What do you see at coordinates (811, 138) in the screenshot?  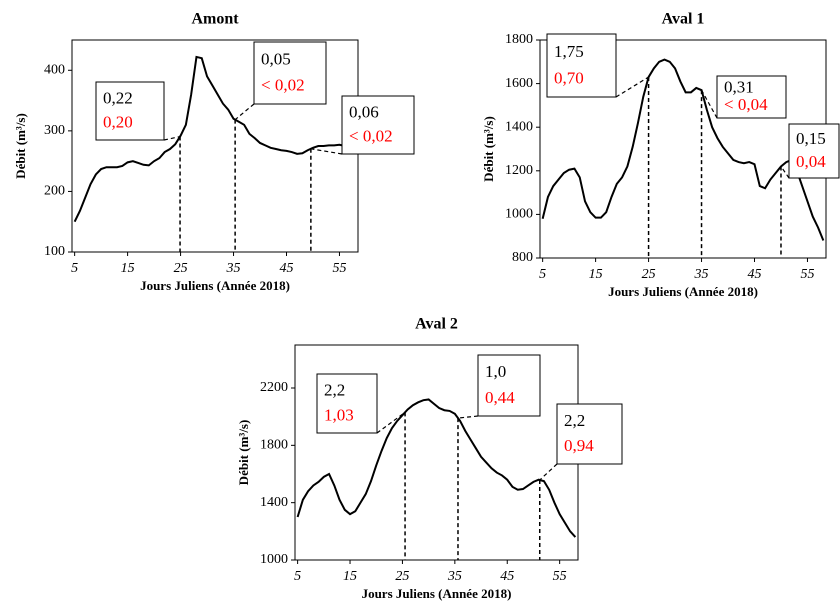 I see `annotation-label: 0,15` at bounding box center [811, 138].